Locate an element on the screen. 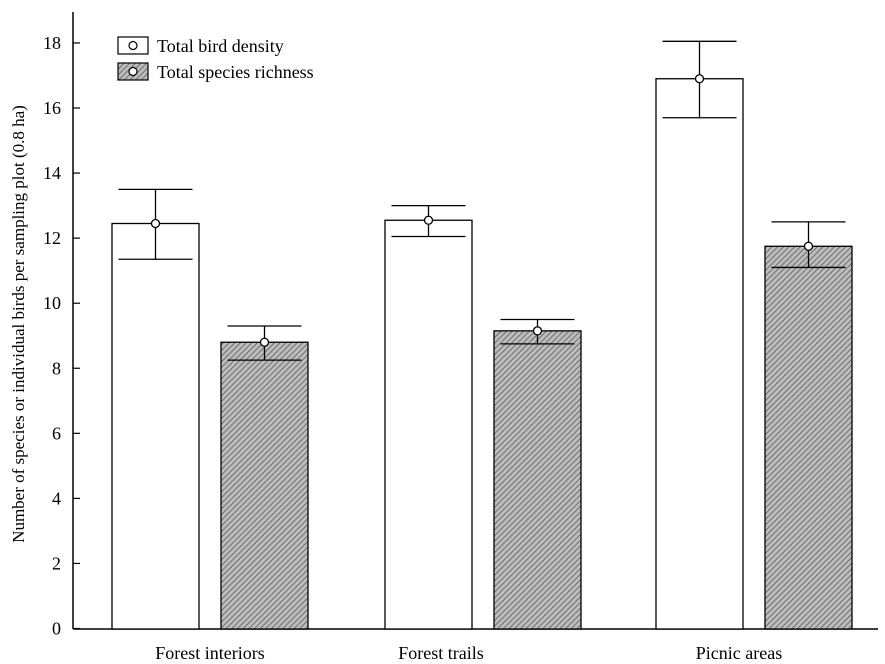 Image resolution: width=885 pixels, height=664 pixels. y-tick-label: 12 is located at coordinates (52, 238).